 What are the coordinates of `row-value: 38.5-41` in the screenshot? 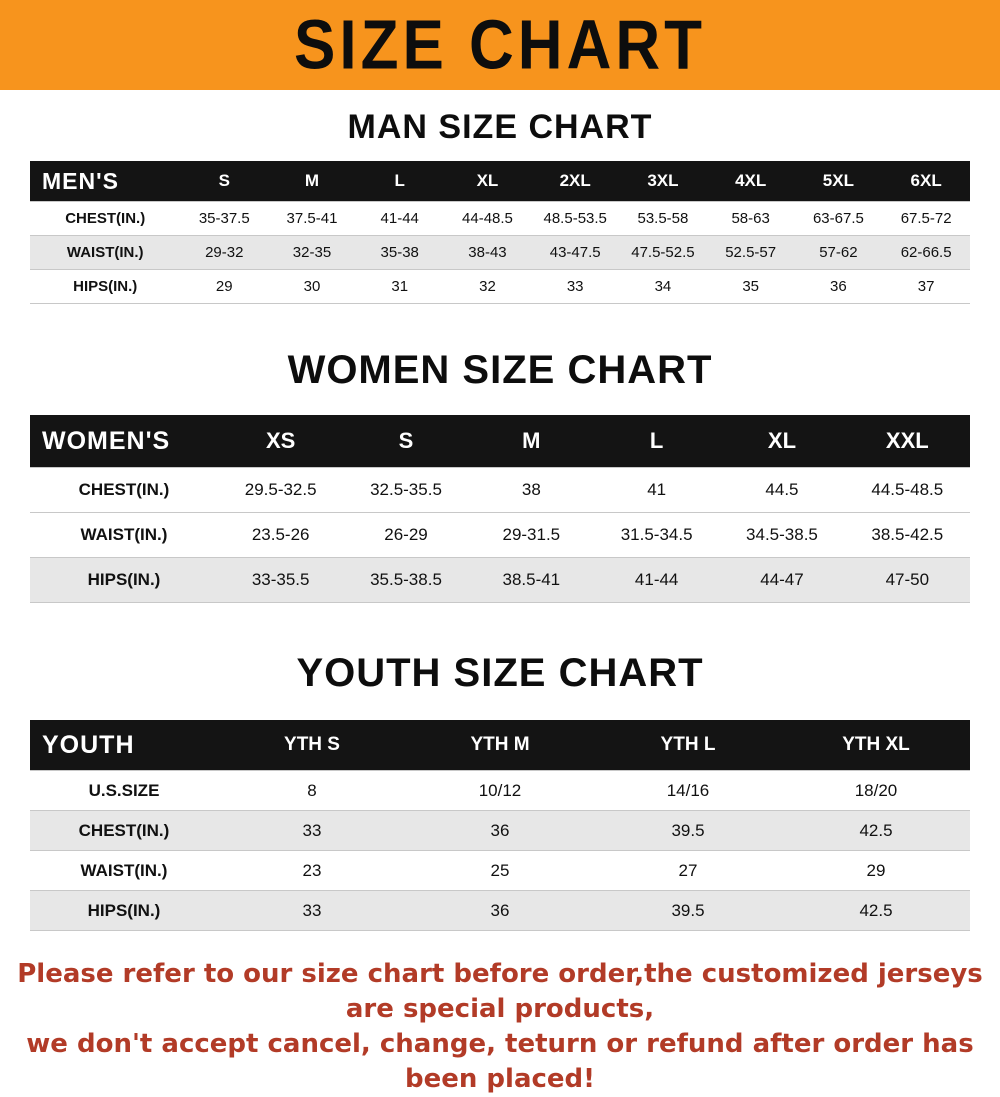 It's located at (531, 579).